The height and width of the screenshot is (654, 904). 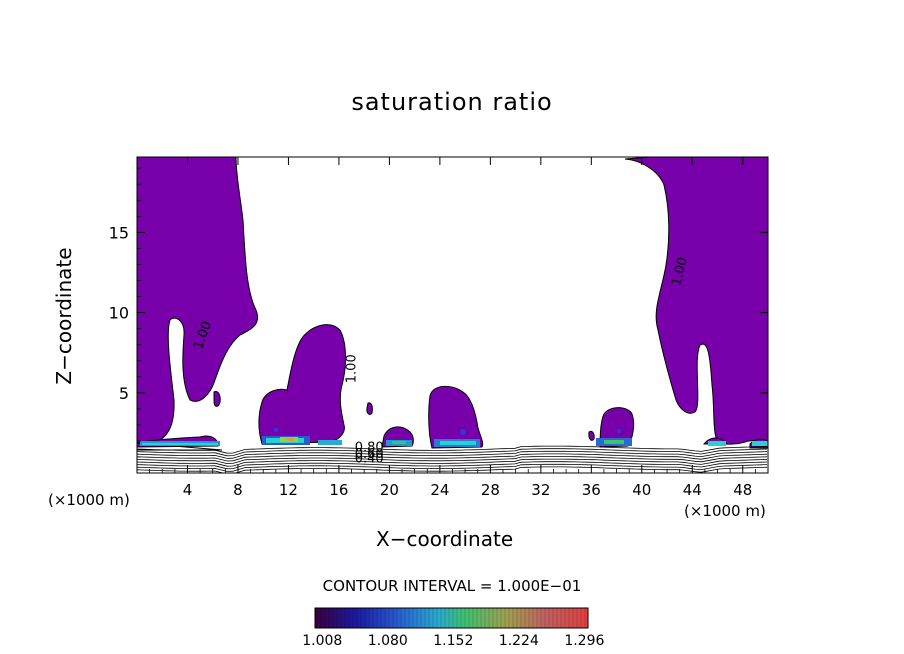 What do you see at coordinates (540, 490) in the screenshot?
I see `x-tick-label: 32` at bounding box center [540, 490].